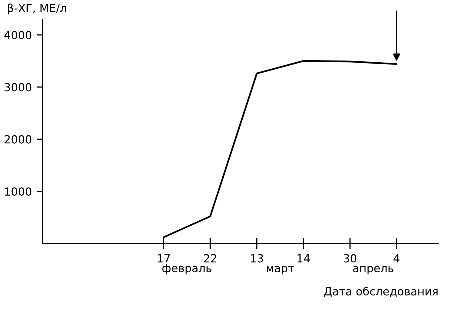 This screenshot has width=450, height=325. Describe the element at coordinates (18, 192) in the screenshot. I see `y-tick-label: 1000` at that location.